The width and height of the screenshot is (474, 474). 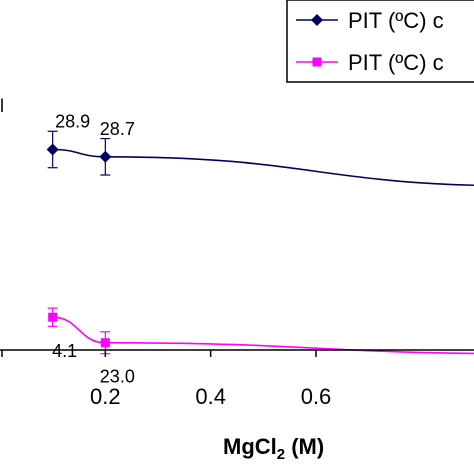 I want to click on svg-text: MgCl2 (M), so click(x=273, y=448).